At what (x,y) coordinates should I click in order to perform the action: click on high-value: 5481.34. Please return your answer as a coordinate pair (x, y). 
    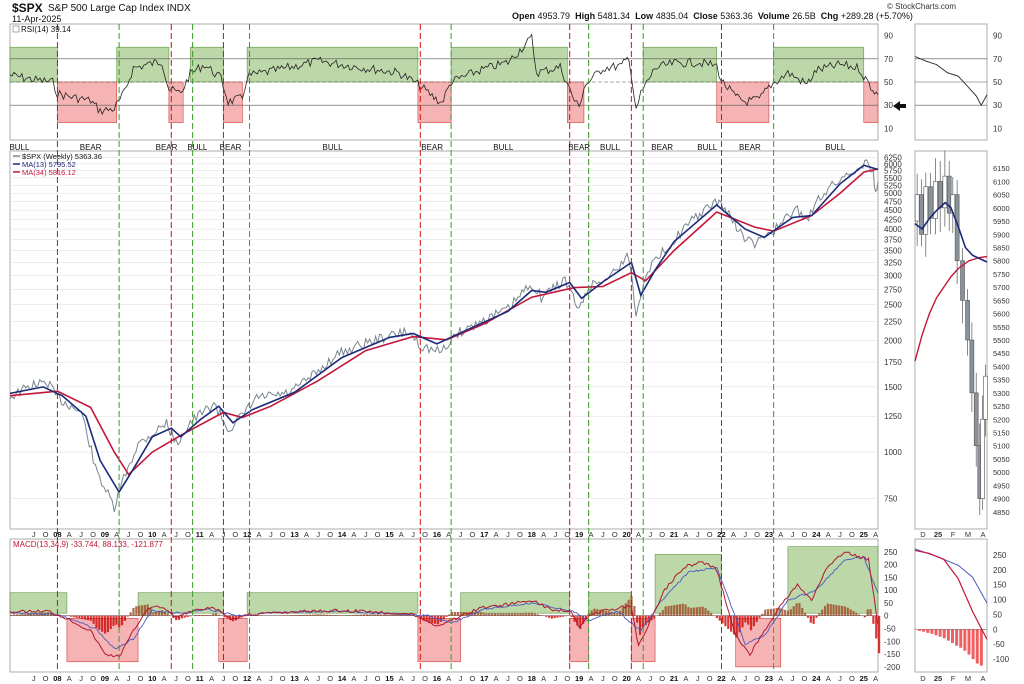
    Looking at the image, I should click on (614, 16).